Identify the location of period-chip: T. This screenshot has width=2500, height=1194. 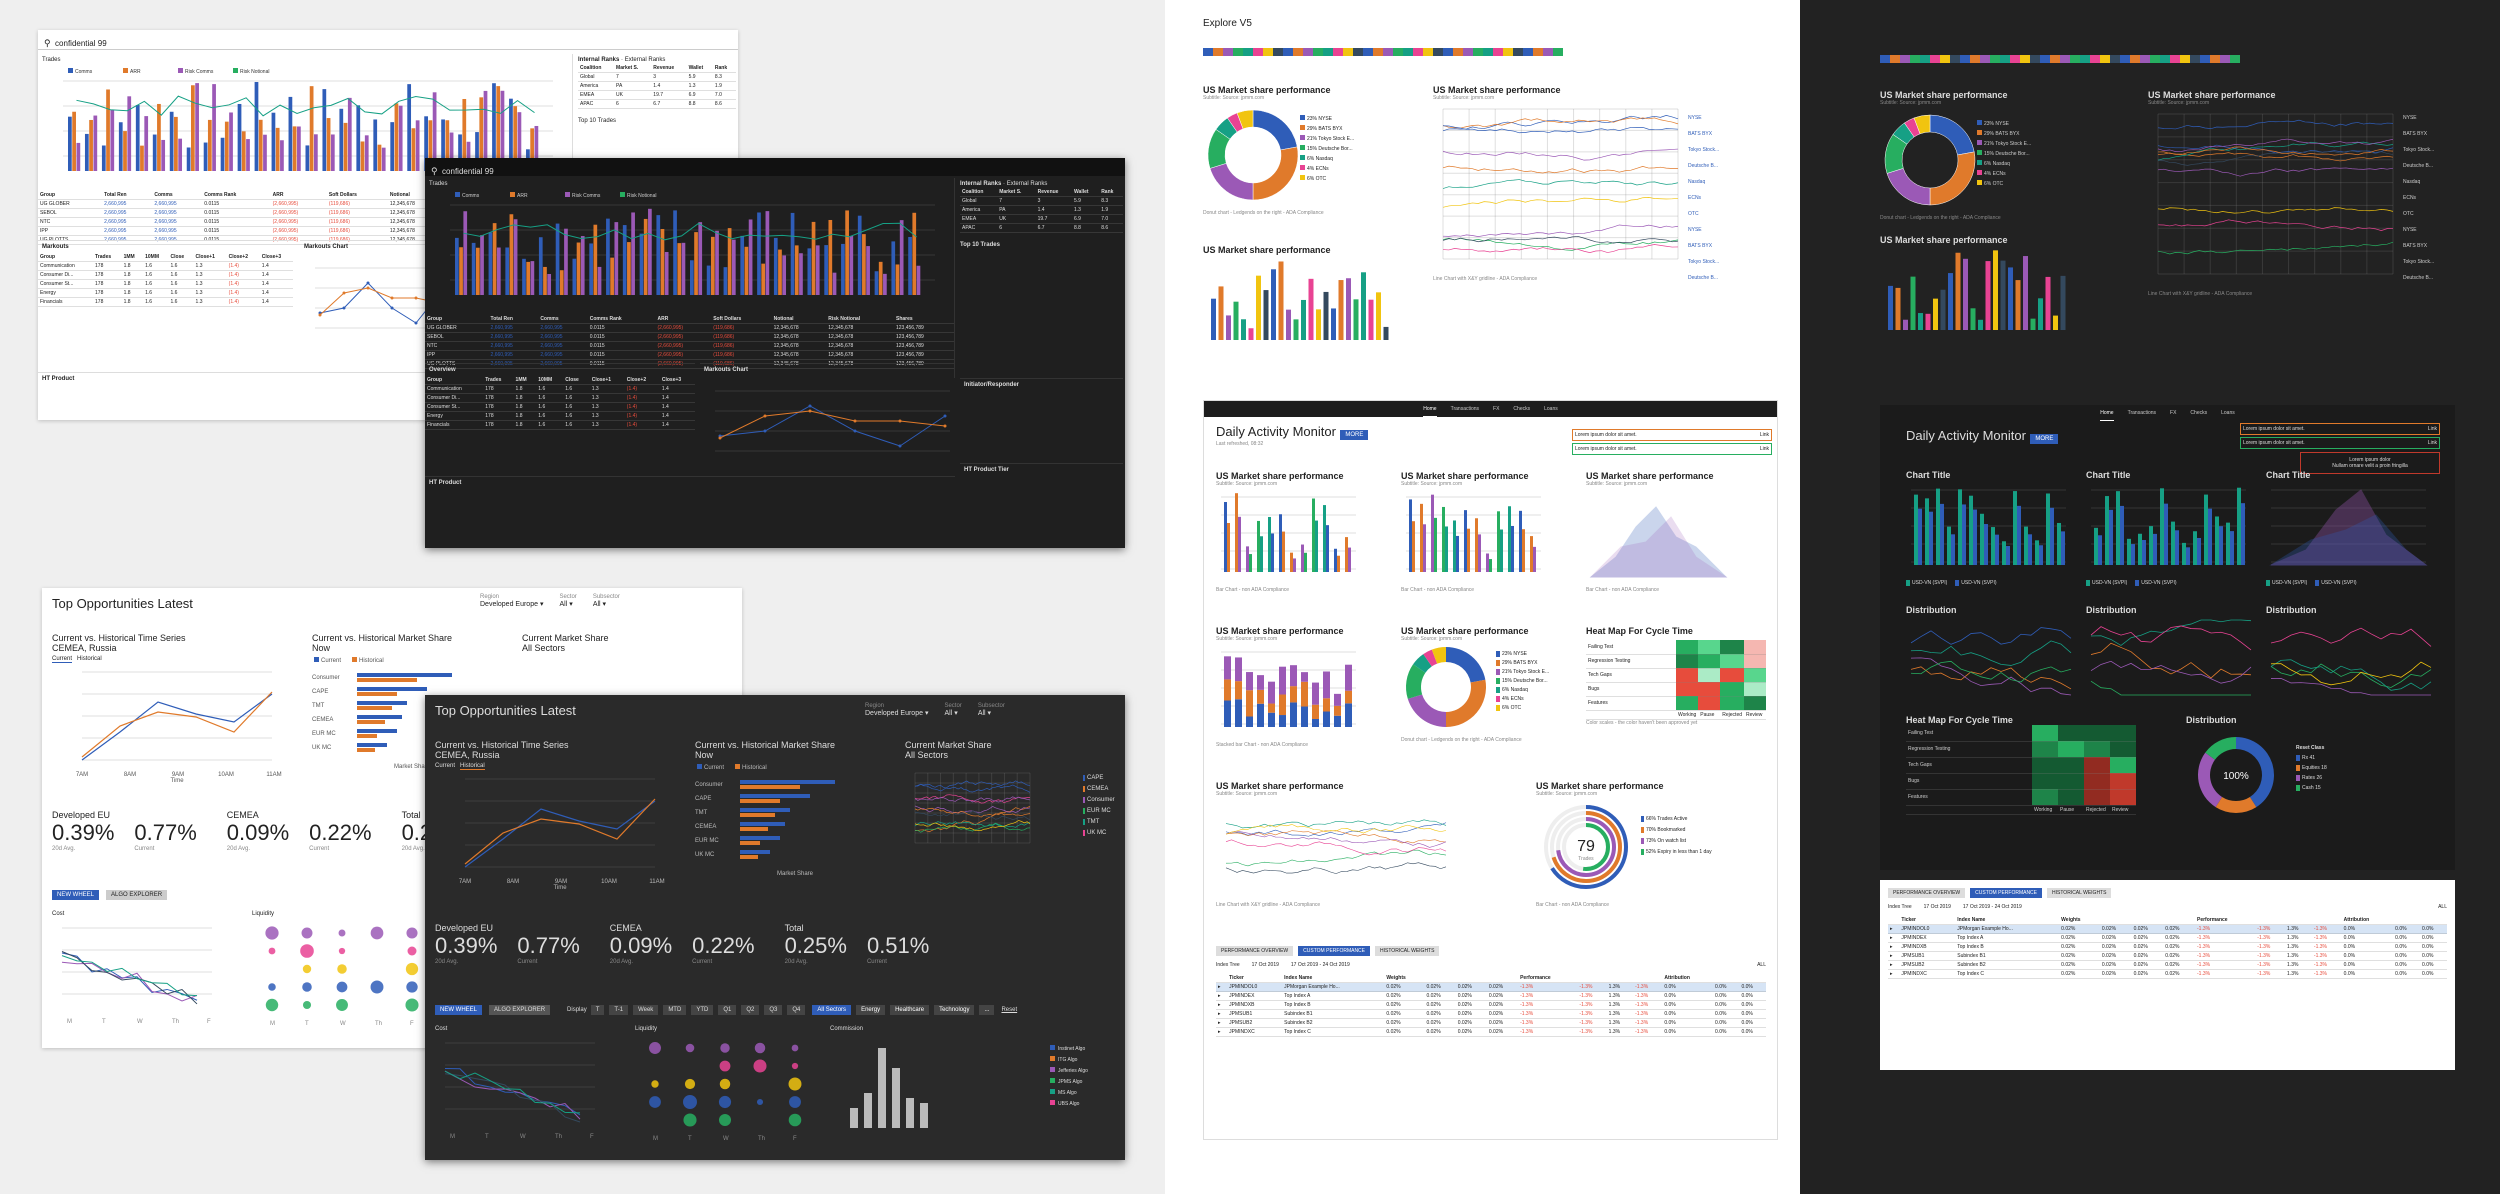
(597, 1010).